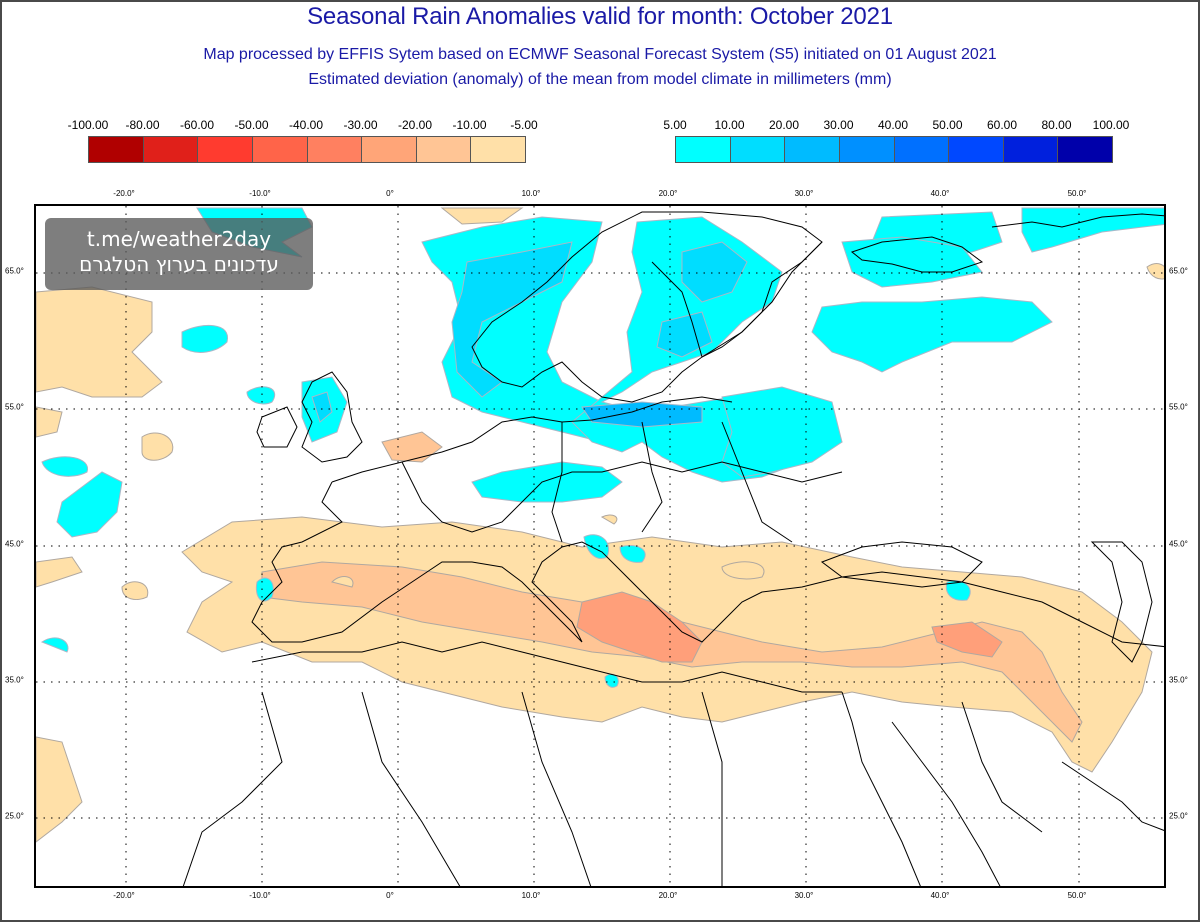  I want to click on lat-label-right: 35.0°, so click(1178, 680).